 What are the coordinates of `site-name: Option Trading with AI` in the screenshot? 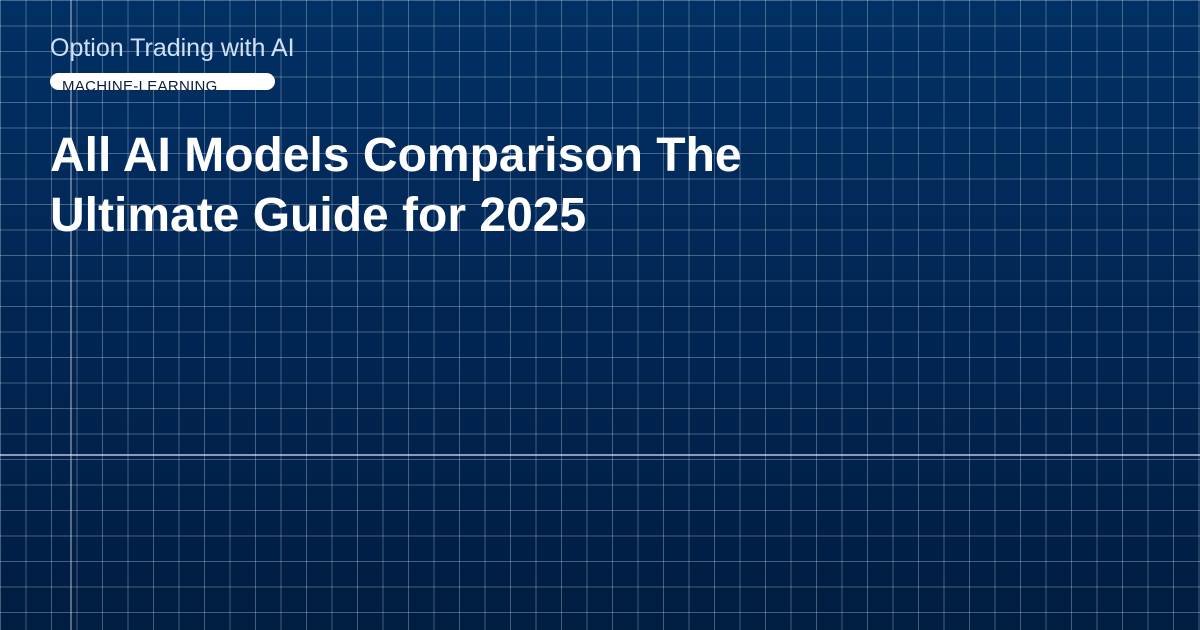 It's located at (172, 48).